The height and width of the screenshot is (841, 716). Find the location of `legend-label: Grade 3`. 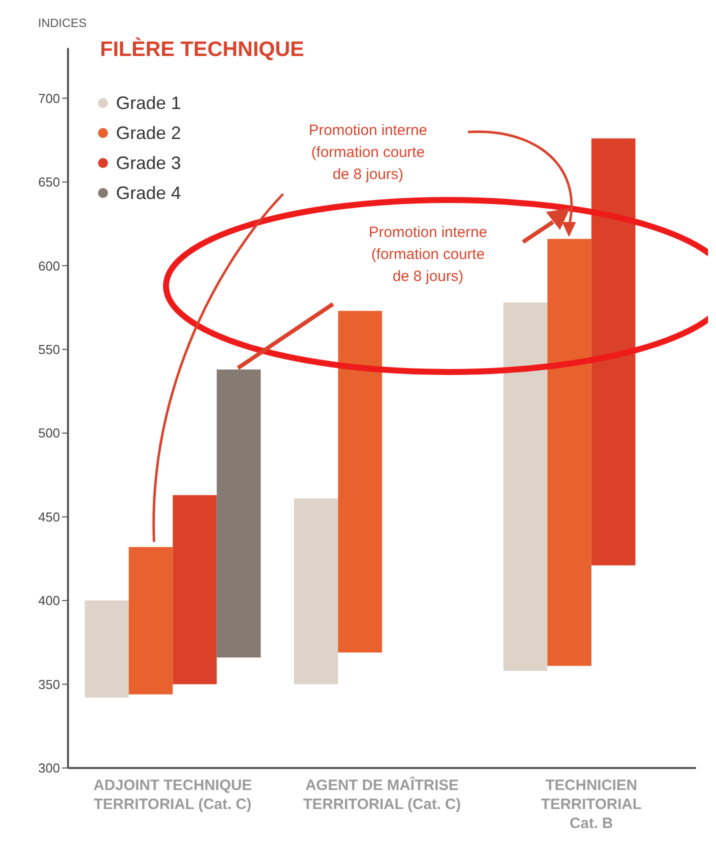

legend-label: Grade 3 is located at coordinates (148, 163).